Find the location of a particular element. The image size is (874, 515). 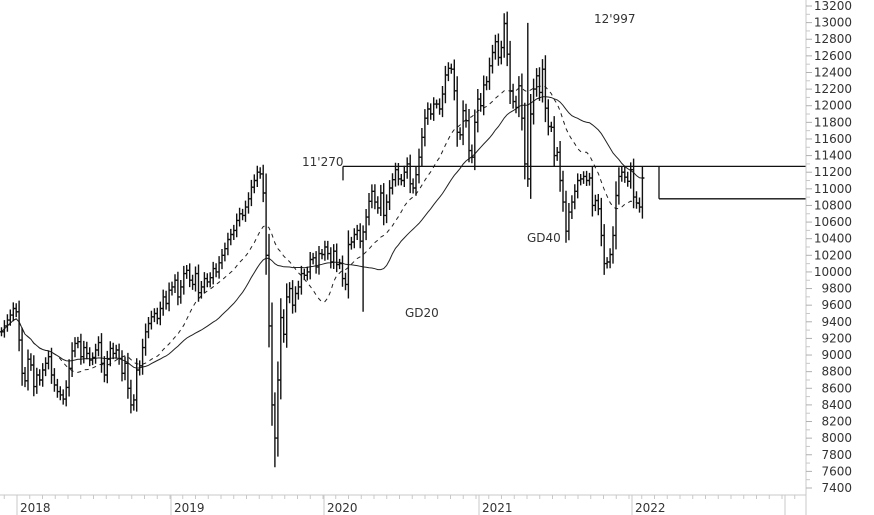

y-tick-label: 12200 is located at coordinates (833, 89).